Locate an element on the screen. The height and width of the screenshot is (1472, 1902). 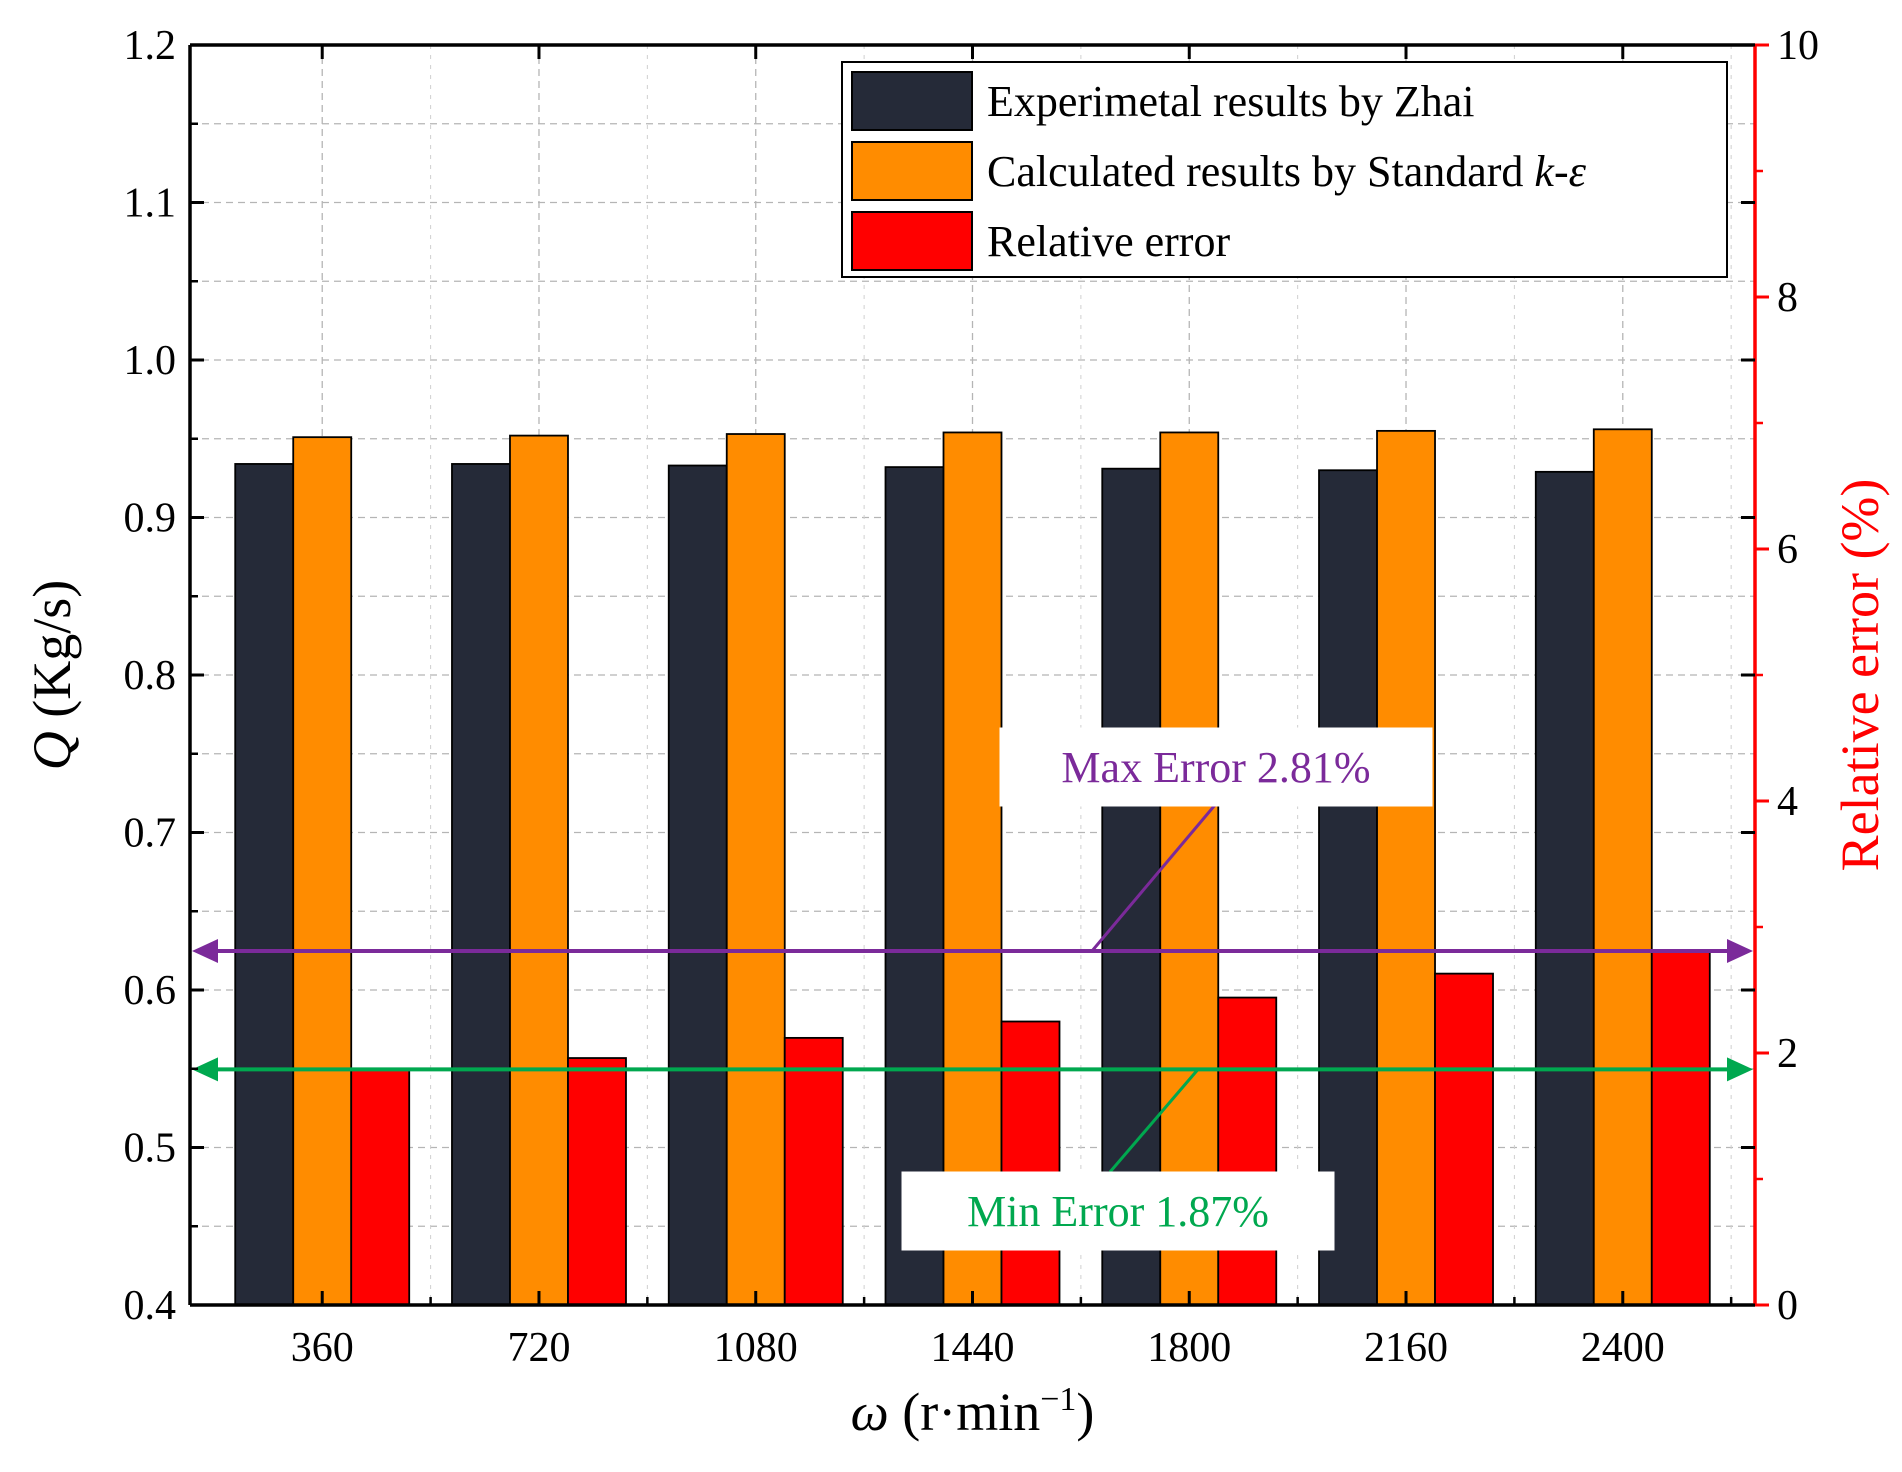
y-left-tick-label: 0.6 is located at coordinates (150, 991).